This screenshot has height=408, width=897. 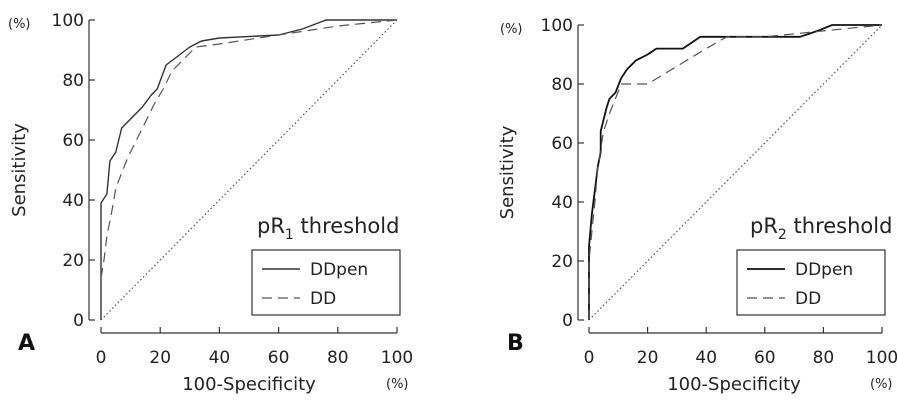 What do you see at coordinates (821, 228) in the screenshot?
I see `legend-title: pR2 threshold` at bounding box center [821, 228].